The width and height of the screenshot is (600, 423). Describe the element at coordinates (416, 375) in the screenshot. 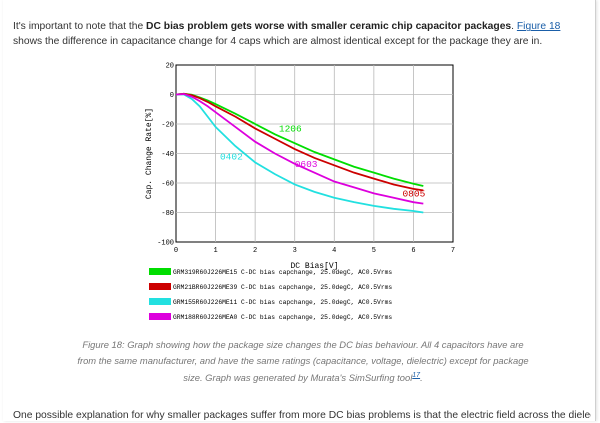

I see `footnote-17-link: 17` at that location.